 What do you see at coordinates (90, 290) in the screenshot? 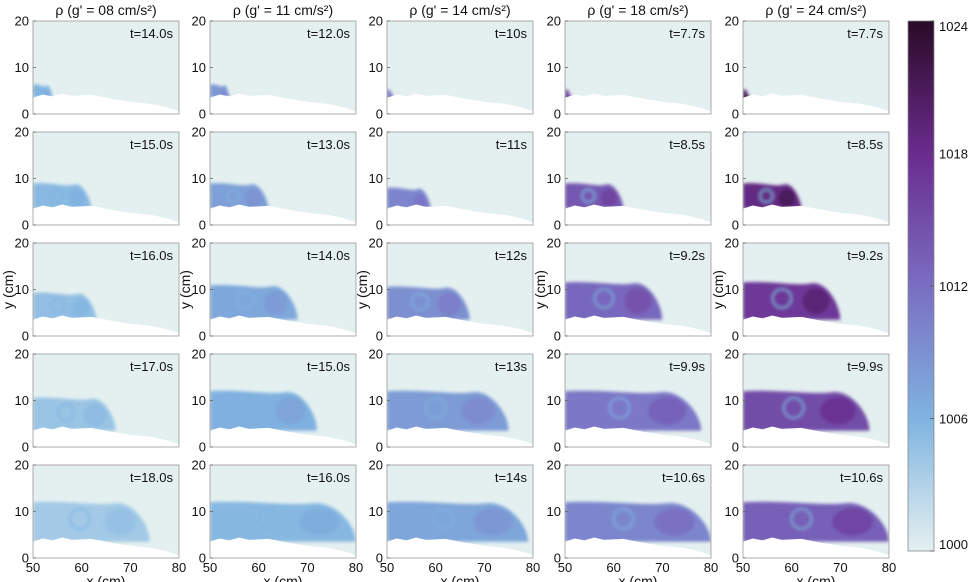
I see `density-panel: t=16.0s 0 10 20 y (cm)` at bounding box center [90, 290].